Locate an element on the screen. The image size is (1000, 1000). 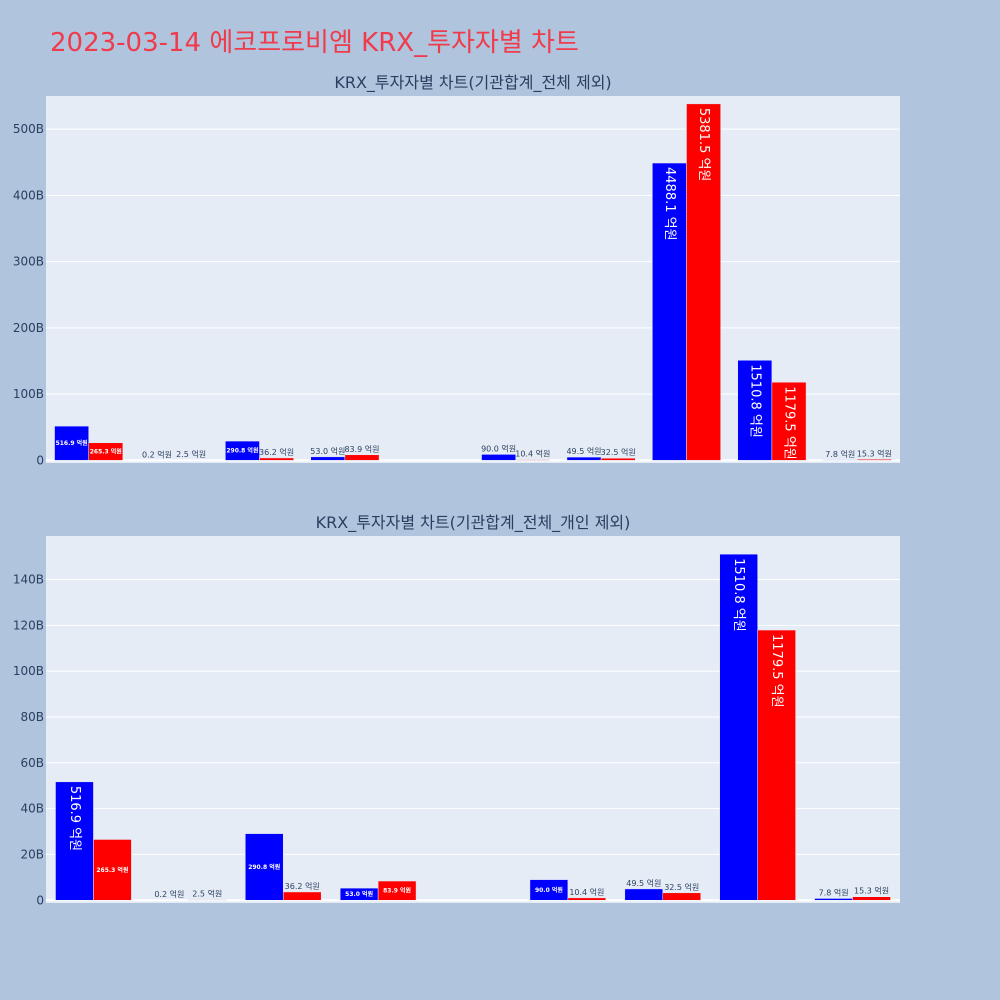
y-tick-label: 80B is located at coordinates (32, 717).